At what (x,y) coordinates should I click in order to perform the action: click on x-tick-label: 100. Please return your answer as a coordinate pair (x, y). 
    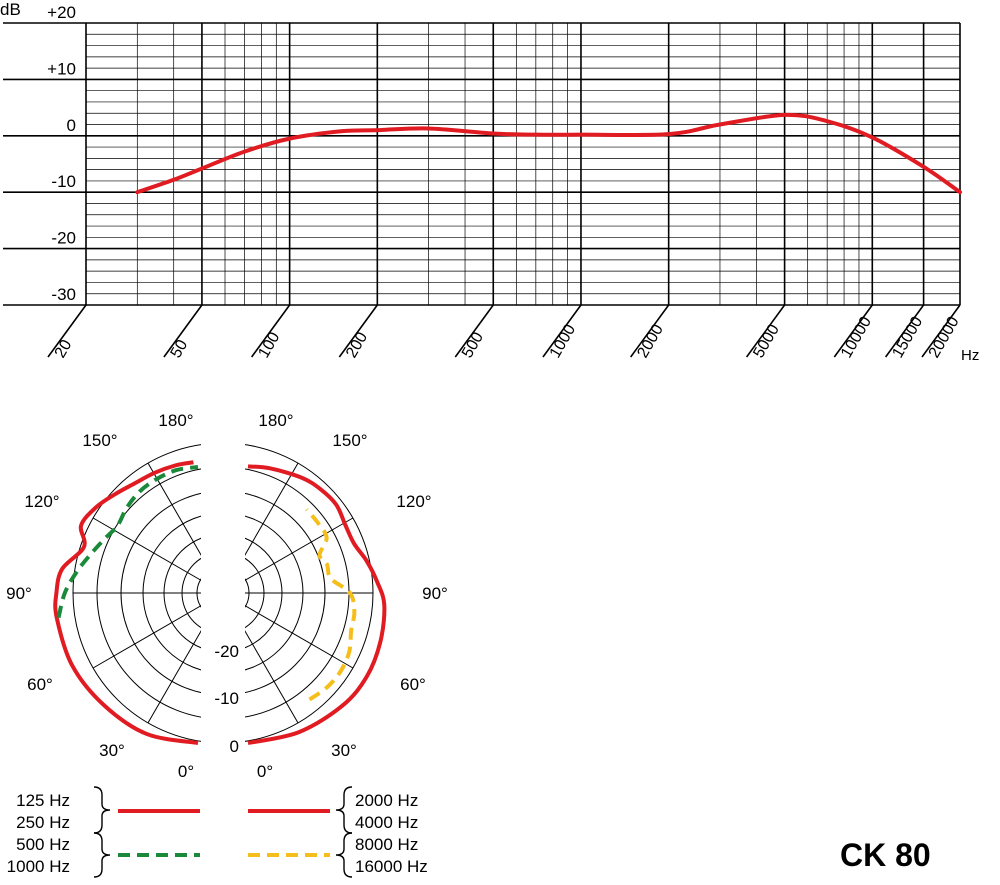
    Looking at the image, I should click on (269, 345).